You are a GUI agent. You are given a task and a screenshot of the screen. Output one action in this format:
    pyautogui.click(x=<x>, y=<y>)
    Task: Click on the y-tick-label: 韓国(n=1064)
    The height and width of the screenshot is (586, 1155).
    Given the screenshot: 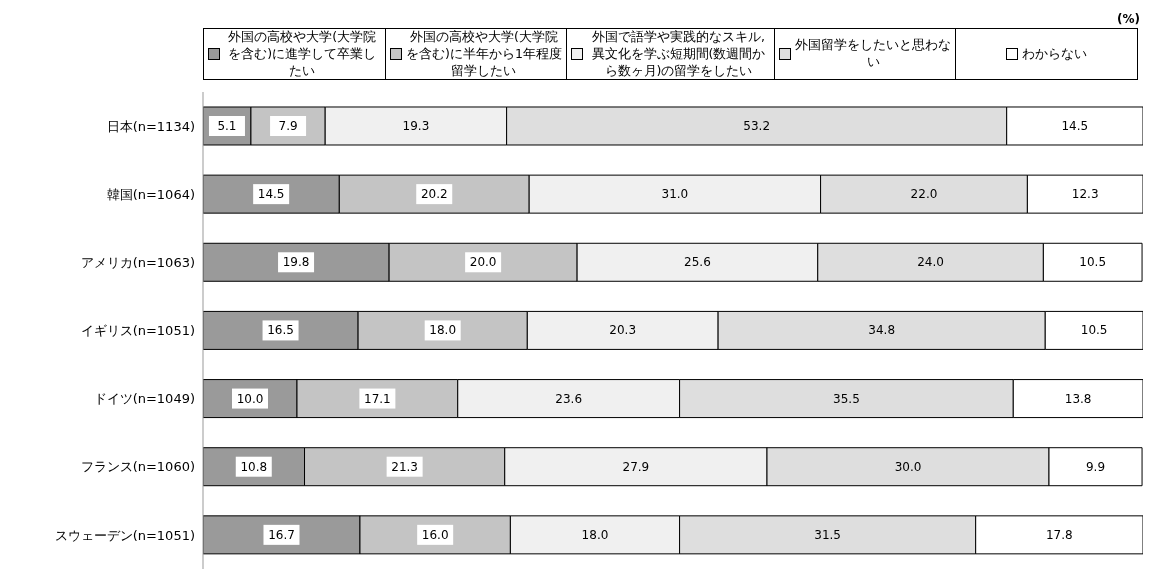 What is the action you would take?
    pyautogui.click(x=150, y=194)
    